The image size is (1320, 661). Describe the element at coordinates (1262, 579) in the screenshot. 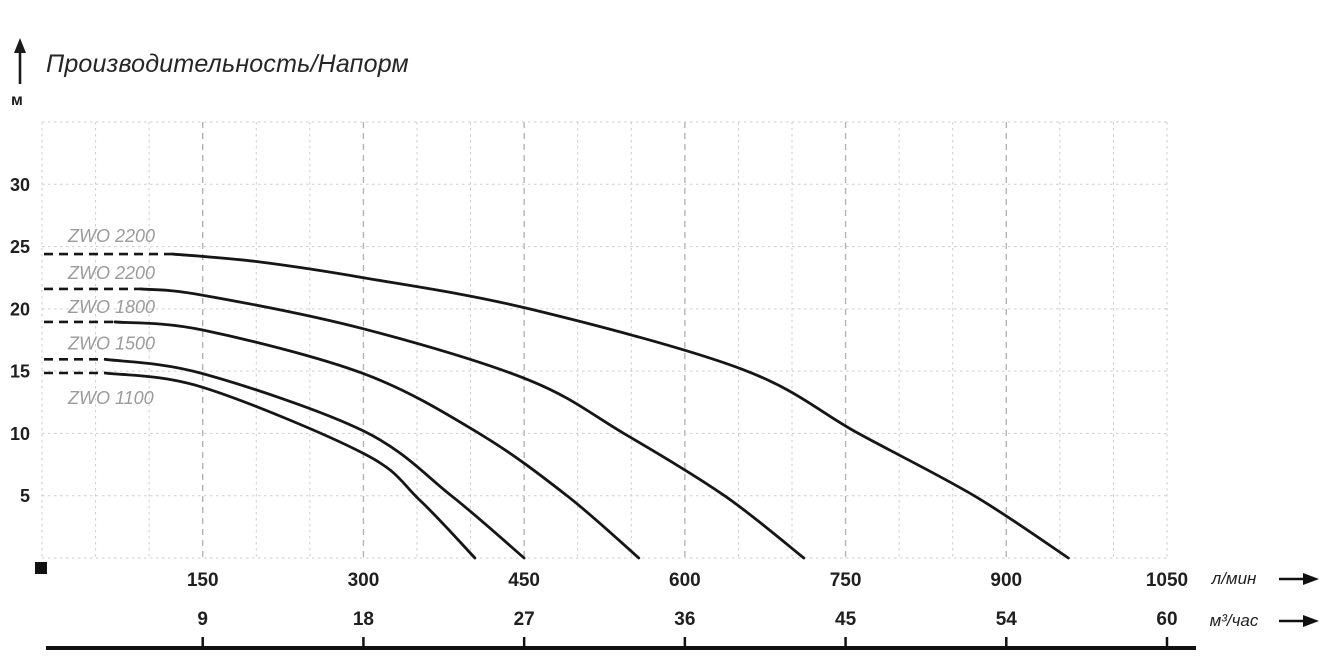

I see `x-axis-unit-lmin-row: л/мин` at that location.